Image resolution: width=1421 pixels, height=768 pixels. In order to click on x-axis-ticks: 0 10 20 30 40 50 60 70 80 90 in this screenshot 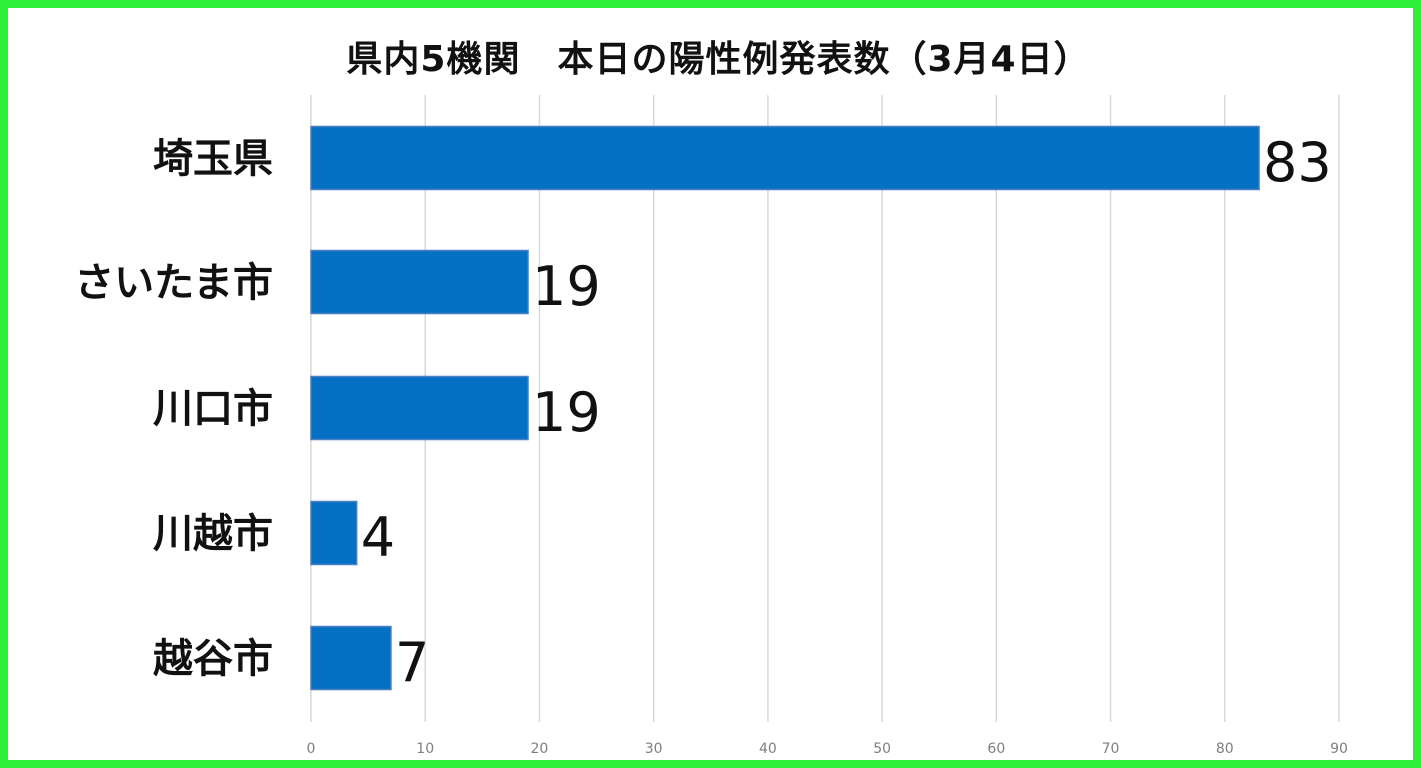, I will do `click(827, 749)`.